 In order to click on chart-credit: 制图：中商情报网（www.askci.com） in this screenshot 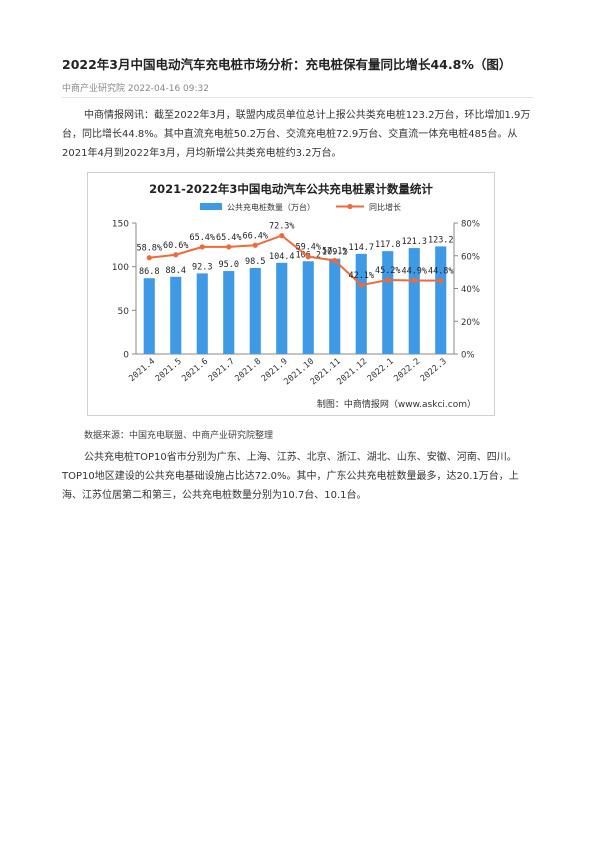, I will do `click(396, 404)`.